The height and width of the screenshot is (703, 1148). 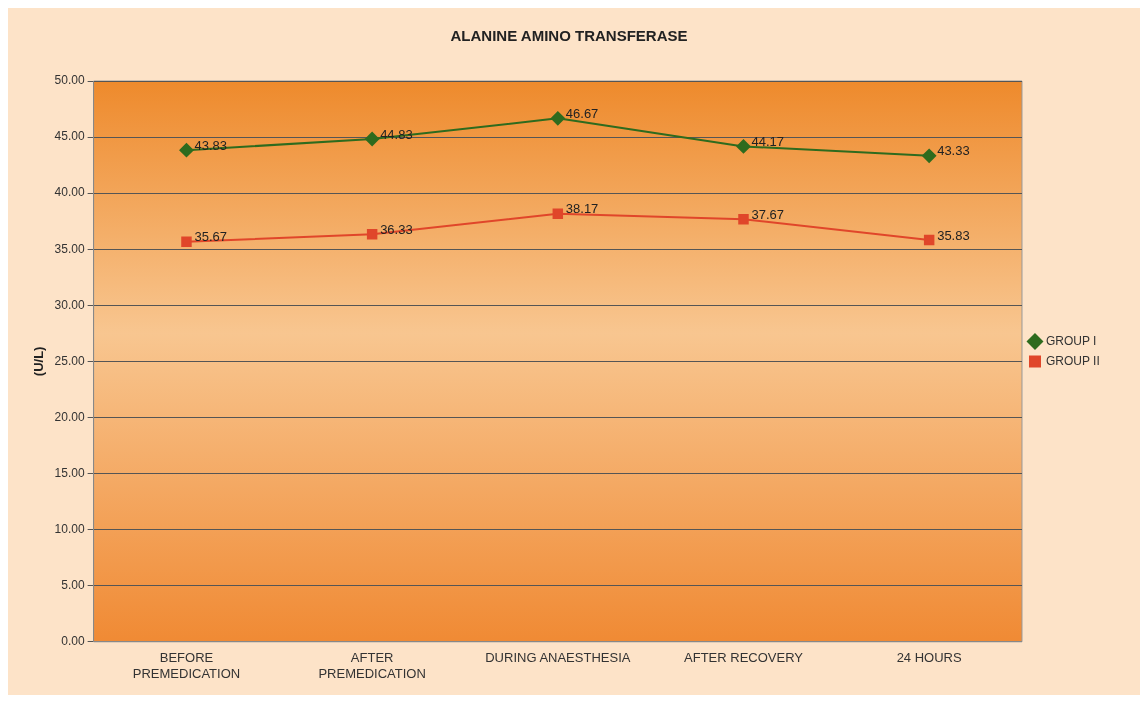 I want to click on y-tick-label: 35.00, so click(x=69, y=248).